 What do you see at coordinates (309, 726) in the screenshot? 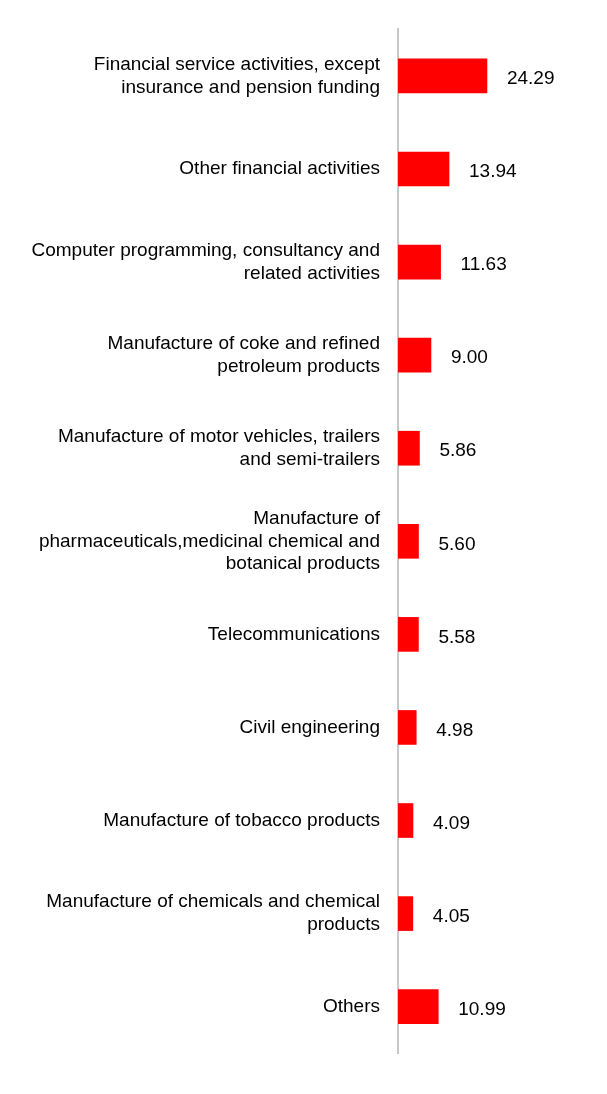
I see `y-tick-label: Civil engineering` at bounding box center [309, 726].